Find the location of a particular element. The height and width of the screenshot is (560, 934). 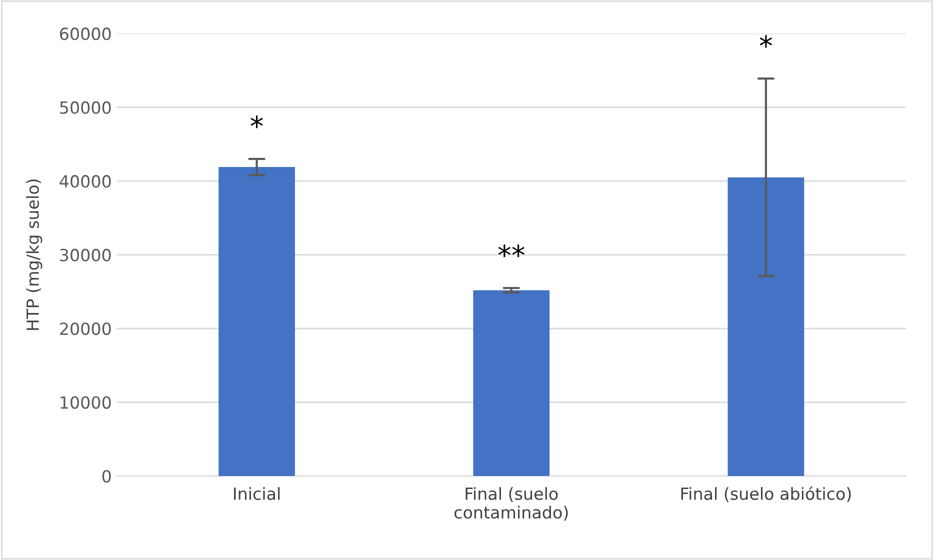

y-tick-label: 50000 is located at coordinates (85, 107).